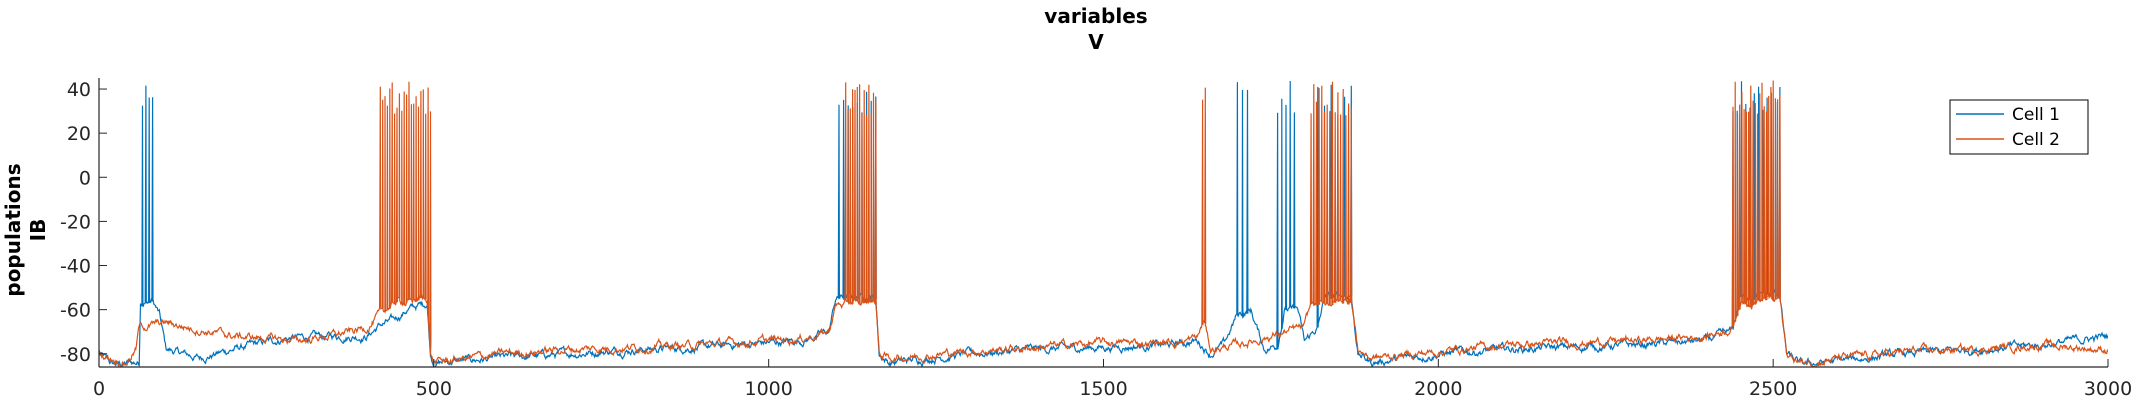 This screenshot has width=2133, height=400. Describe the element at coordinates (75, 311) in the screenshot. I see `y-tick-label: -60` at that location.